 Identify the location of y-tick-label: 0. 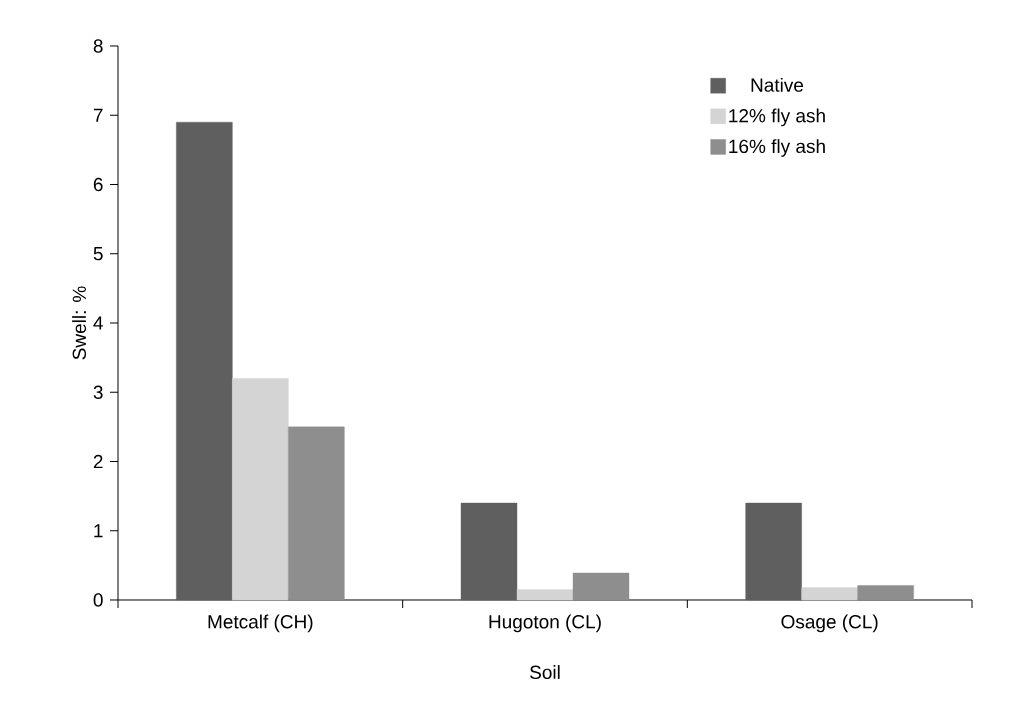
(98, 600).